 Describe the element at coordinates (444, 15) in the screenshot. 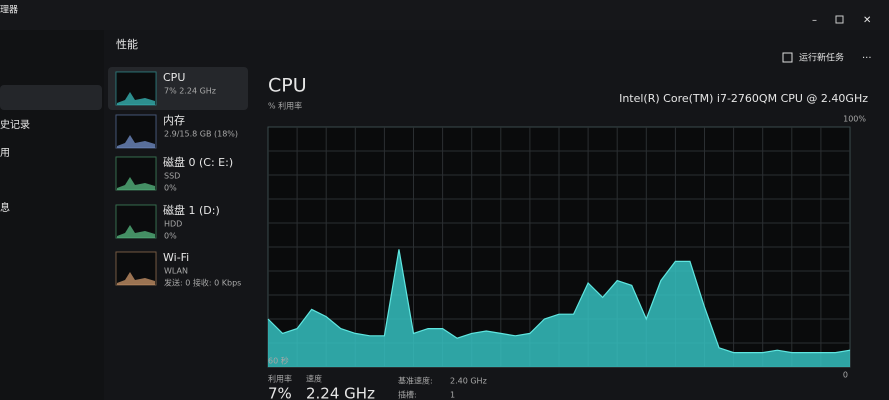

I see `title-bar` at that location.